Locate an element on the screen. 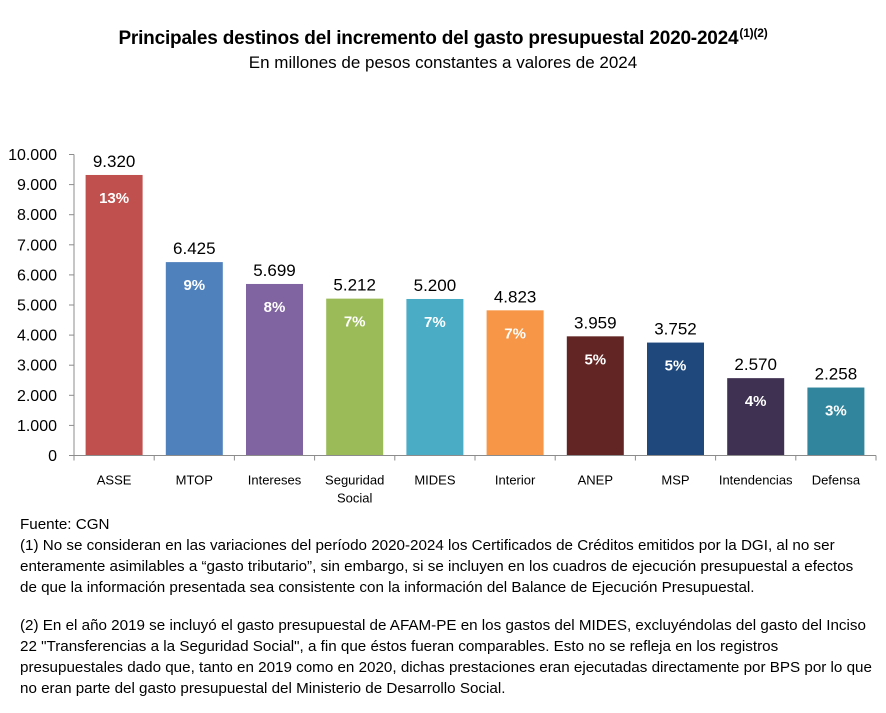 The width and height of the screenshot is (886, 713). x-category-label: Interior is located at coordinates (515, 480).